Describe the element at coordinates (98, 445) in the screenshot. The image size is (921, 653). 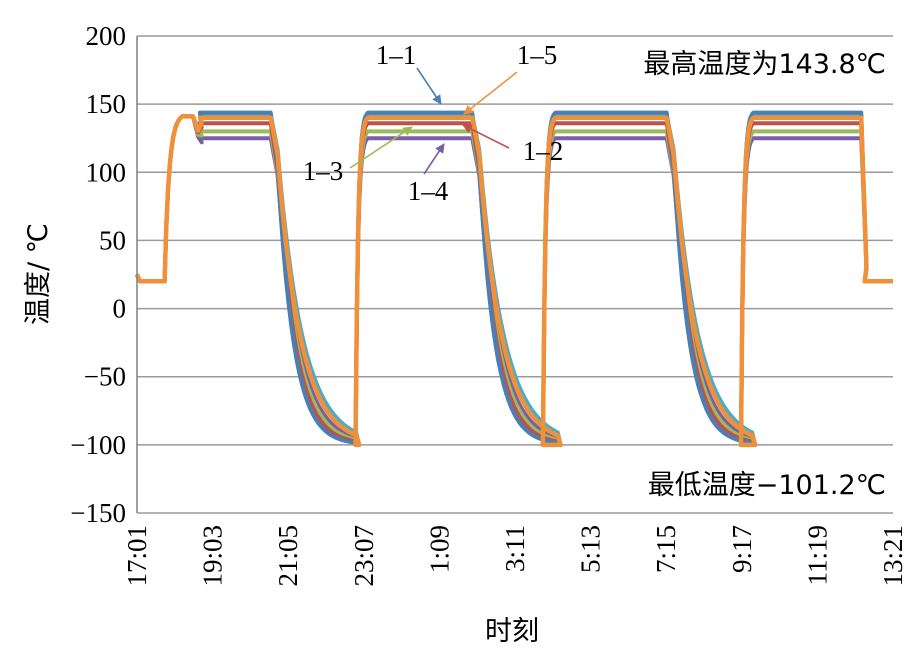
I see `y-tick-label: −100` at that location.